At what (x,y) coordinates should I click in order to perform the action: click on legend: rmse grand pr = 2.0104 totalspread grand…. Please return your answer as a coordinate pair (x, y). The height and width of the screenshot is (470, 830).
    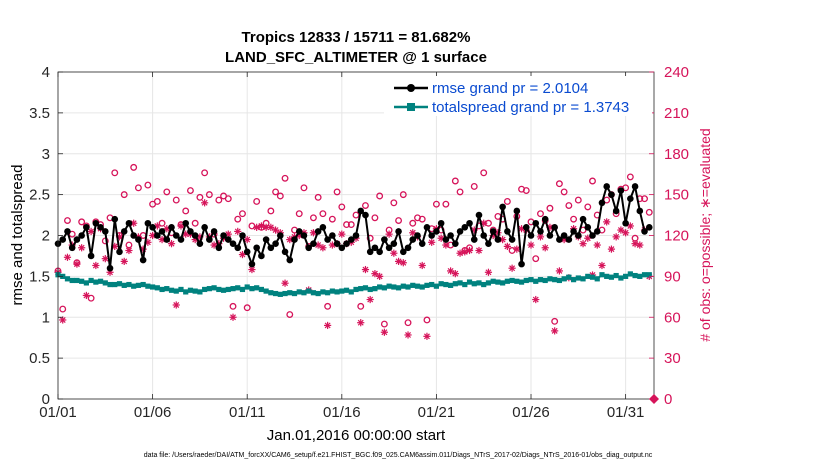
    Looking at the image, I should click on (518, 96).